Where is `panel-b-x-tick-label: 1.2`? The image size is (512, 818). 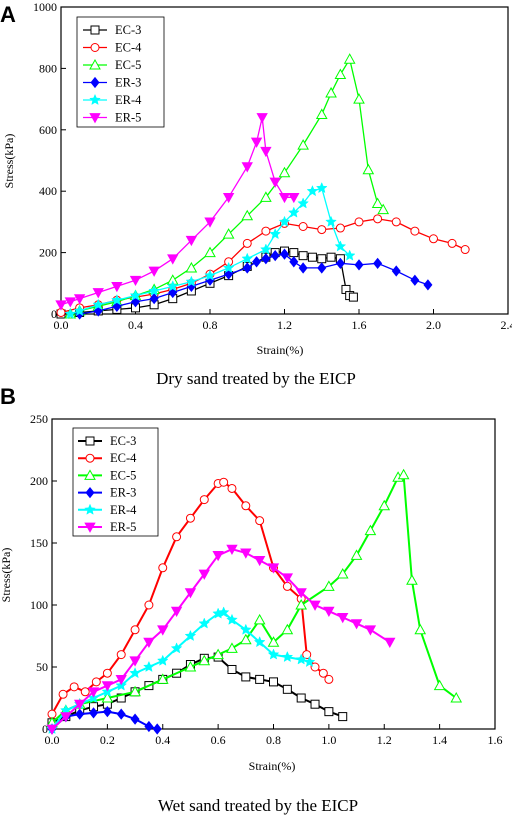 panel-b-x-tick-label: 1.2 is located at coordinates (384, 740).